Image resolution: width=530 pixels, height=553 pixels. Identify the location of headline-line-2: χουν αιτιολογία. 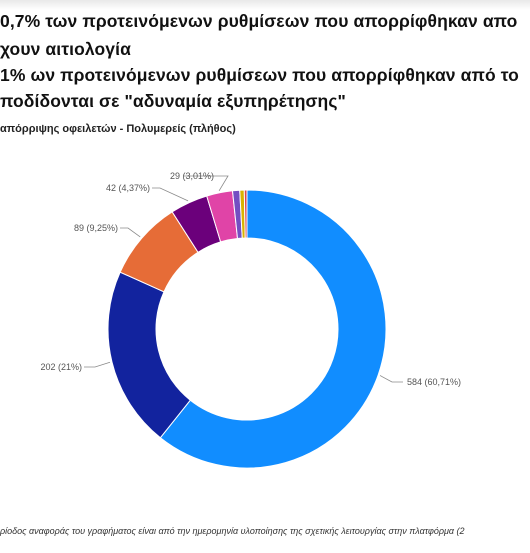
(65, 49).